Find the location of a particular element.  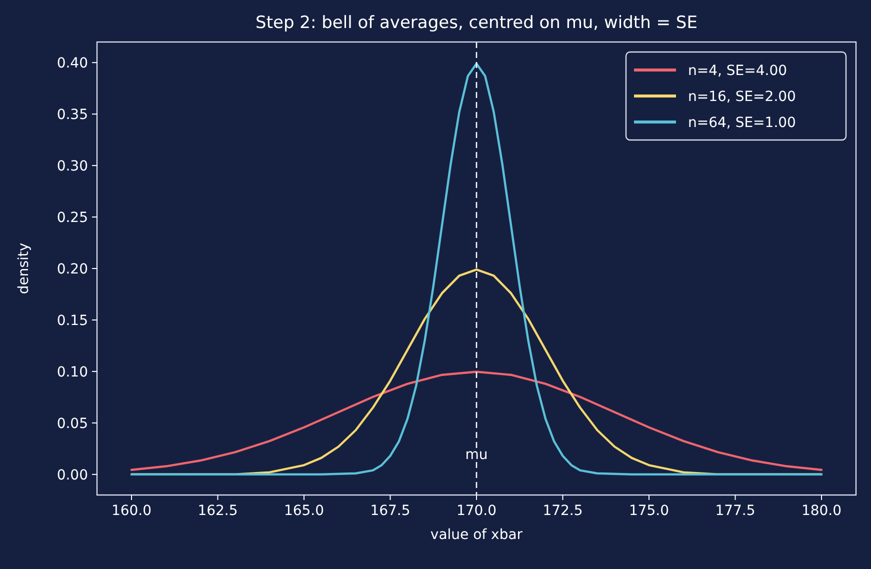

x-tick-label: 172.5 is located at coordinates (562, 511).